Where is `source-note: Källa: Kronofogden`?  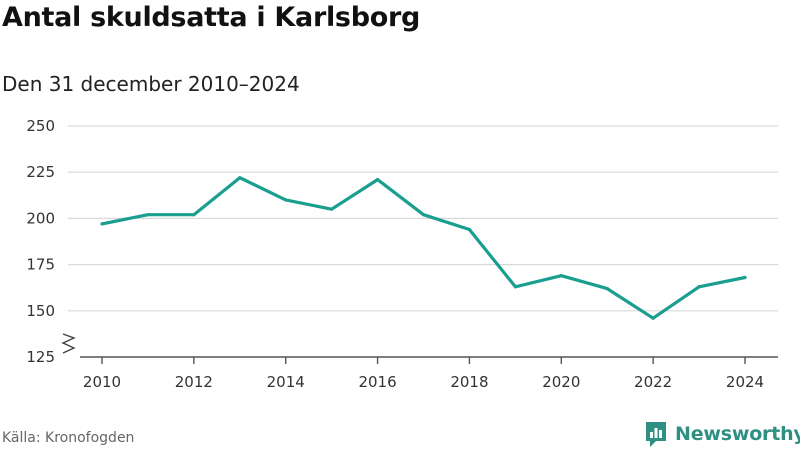 source-note: Källa: Kronofogden is located at coordinates (68, 438).